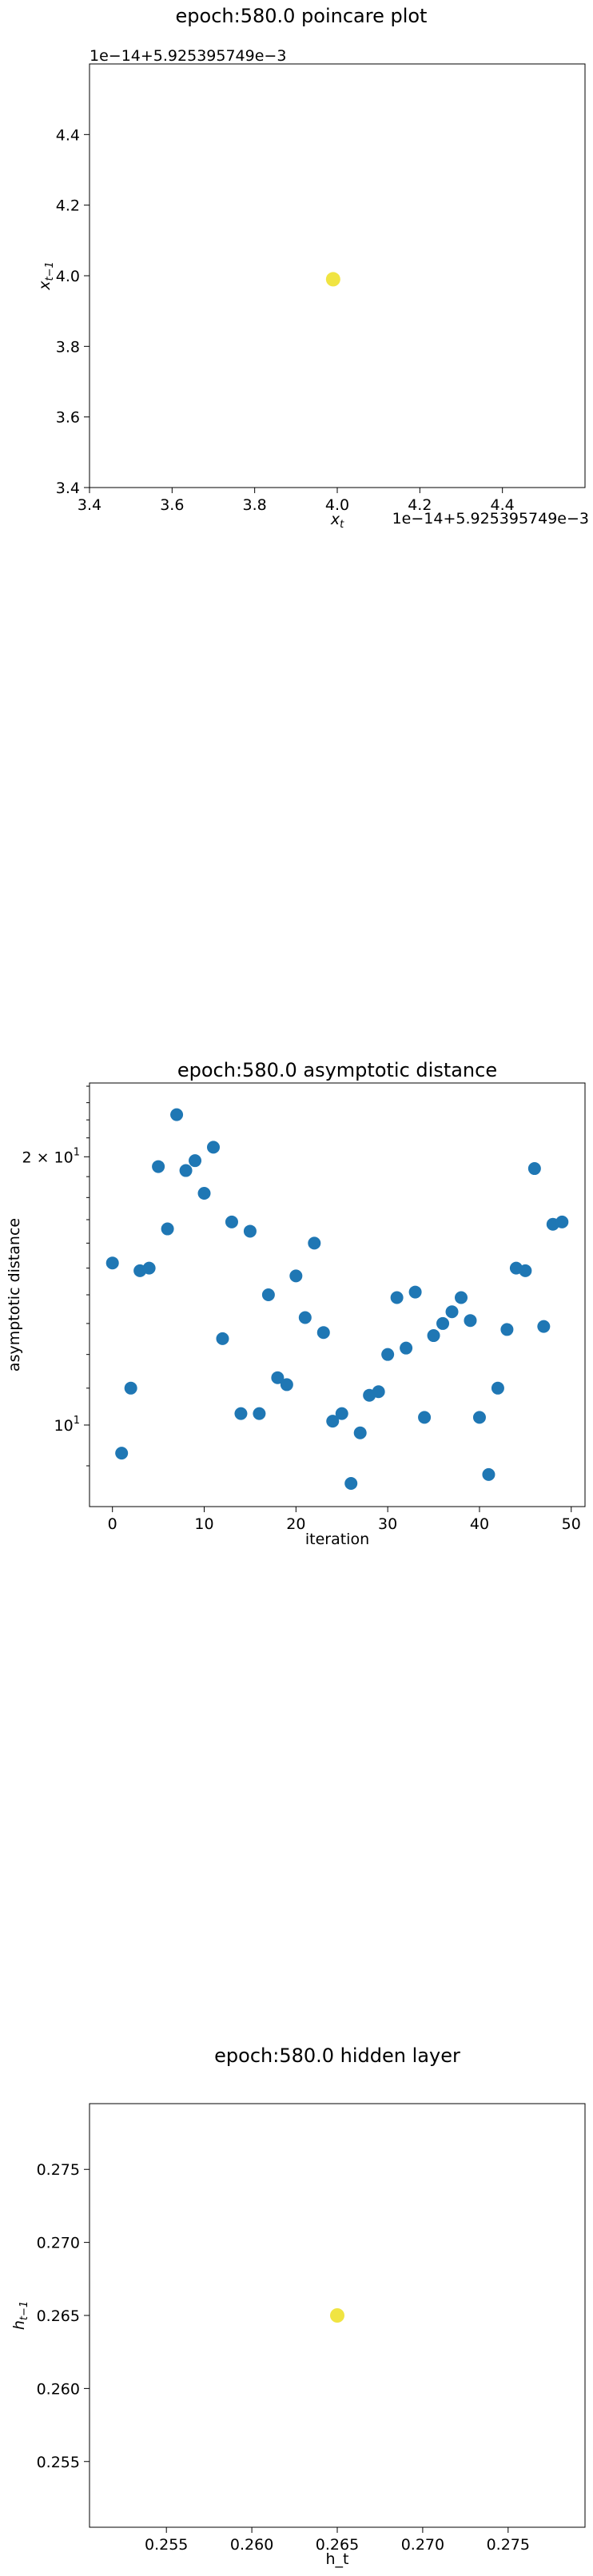  What do you see at coordinates (56, 1276) in the screenshot?
I see `asymptotic-y-ticks: 2 × 101 101` at bounding box center [56, 1276].